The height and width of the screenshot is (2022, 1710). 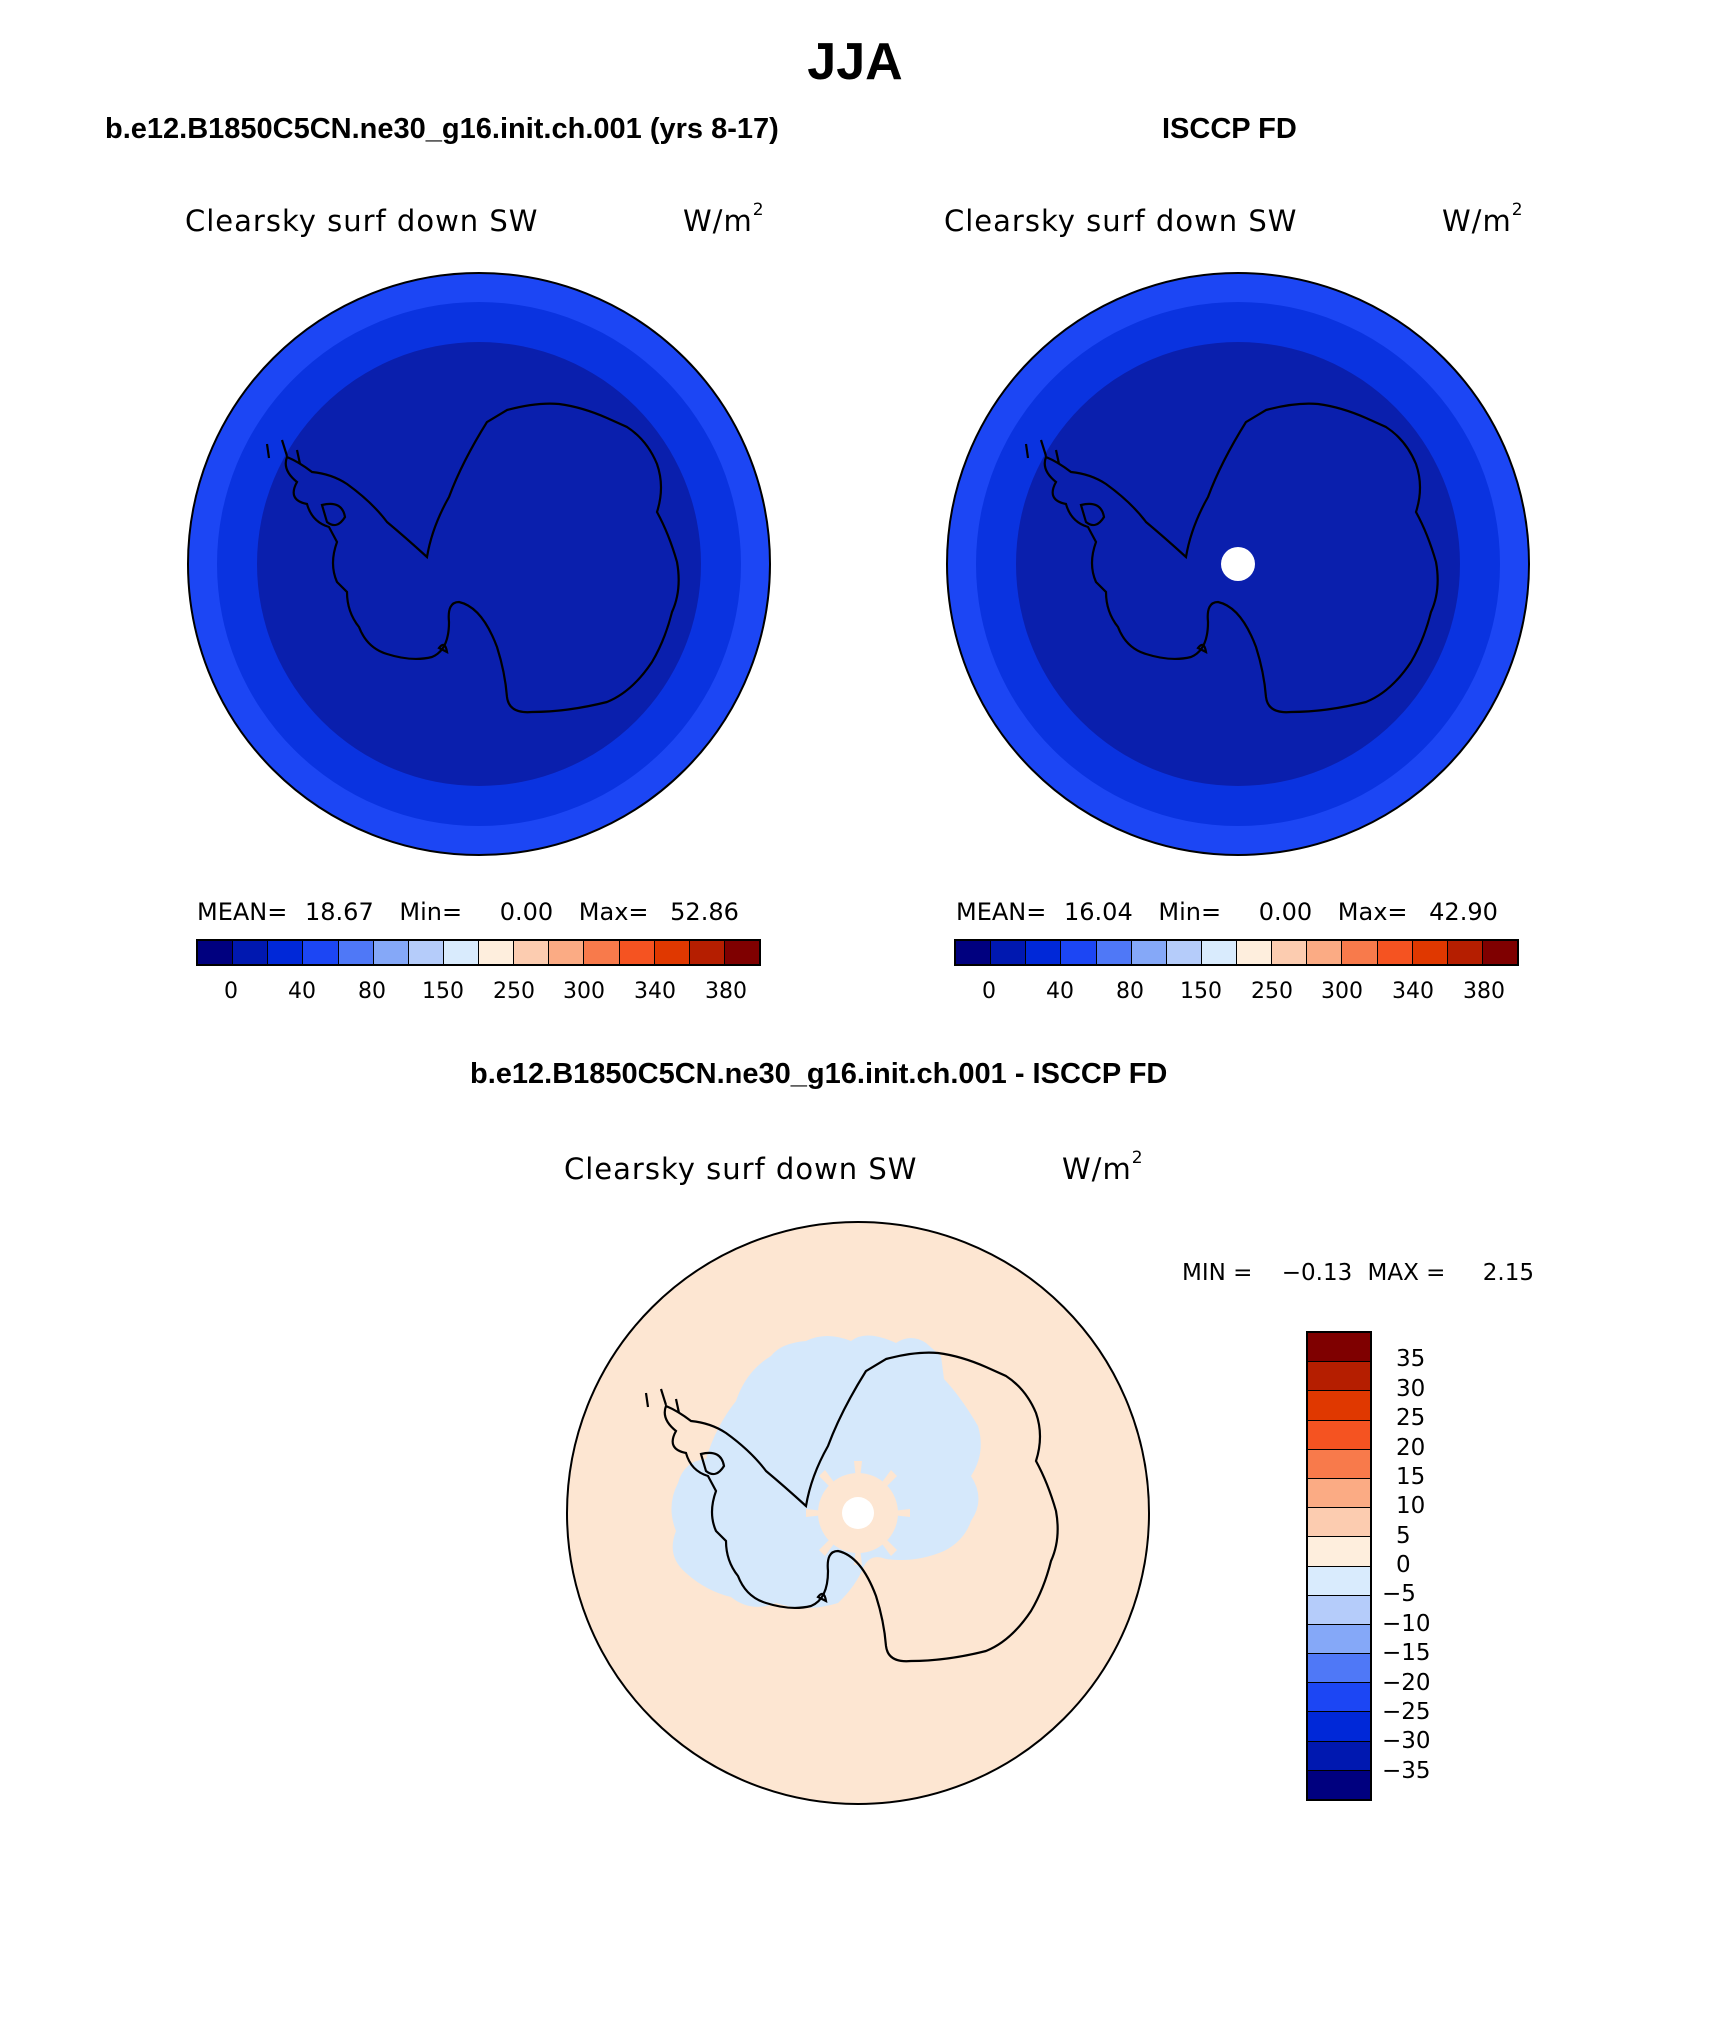 I want to click on model-stats: MEAN= 18.67 Min= 0.00 Max= 52.86, so click(x=468, y=912).